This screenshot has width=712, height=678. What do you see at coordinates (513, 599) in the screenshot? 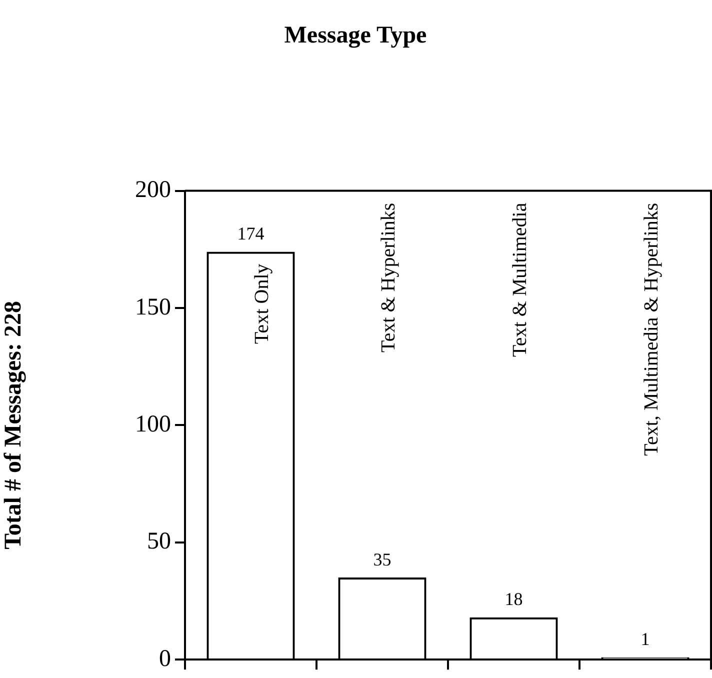
I see `data-label: 18` at bounding box center [513, 599].